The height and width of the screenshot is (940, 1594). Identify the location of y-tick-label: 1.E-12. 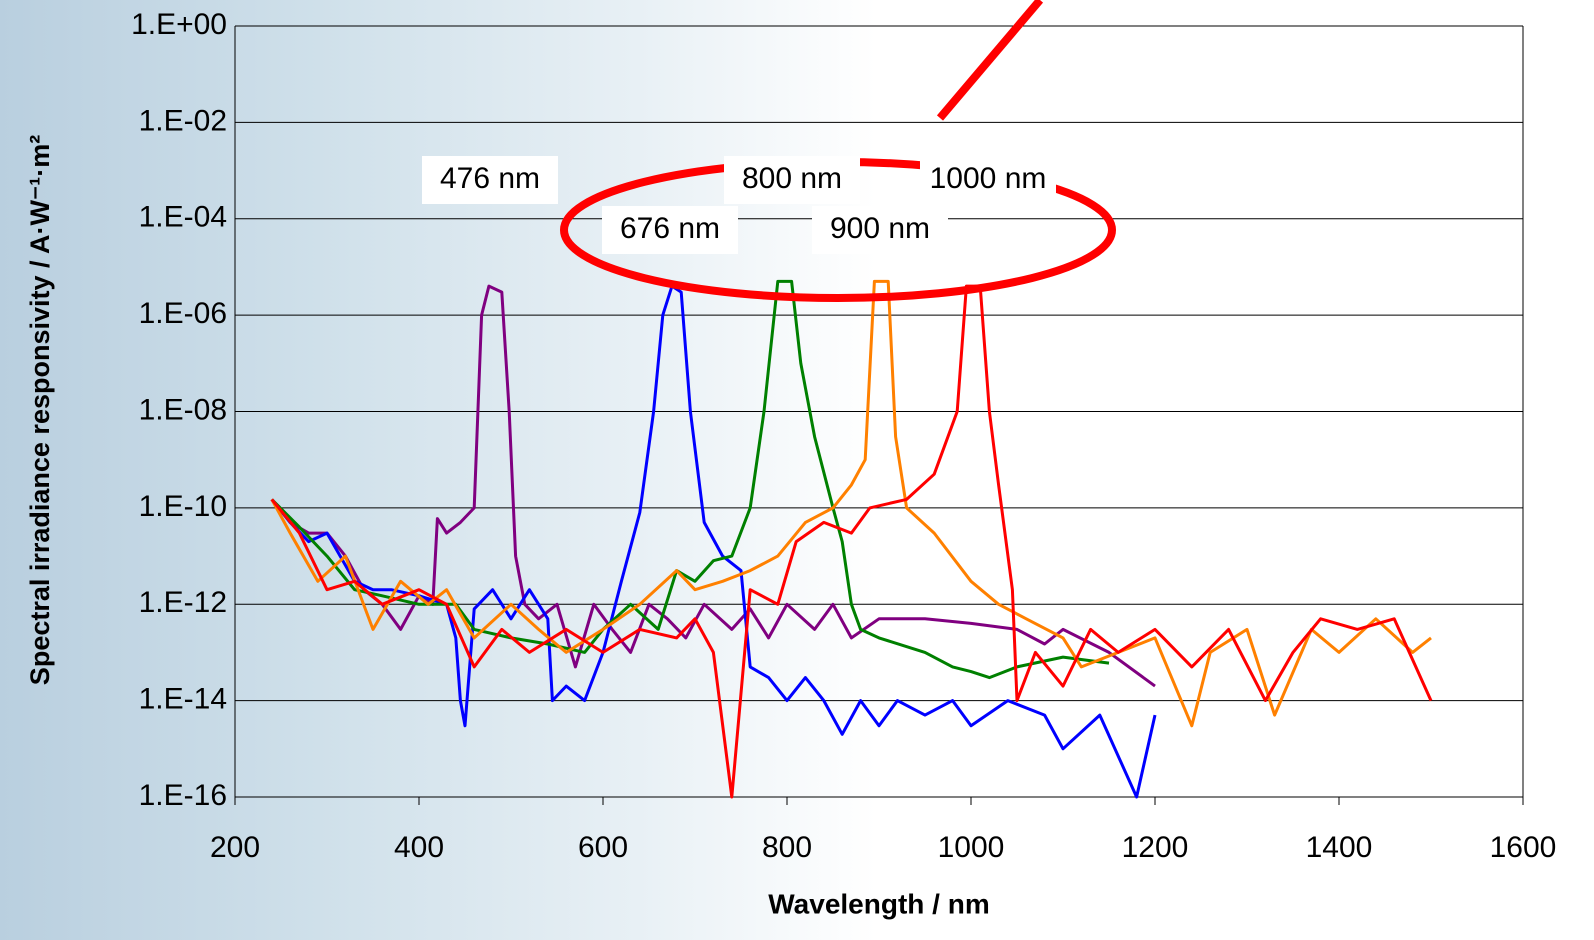
(183, 602).